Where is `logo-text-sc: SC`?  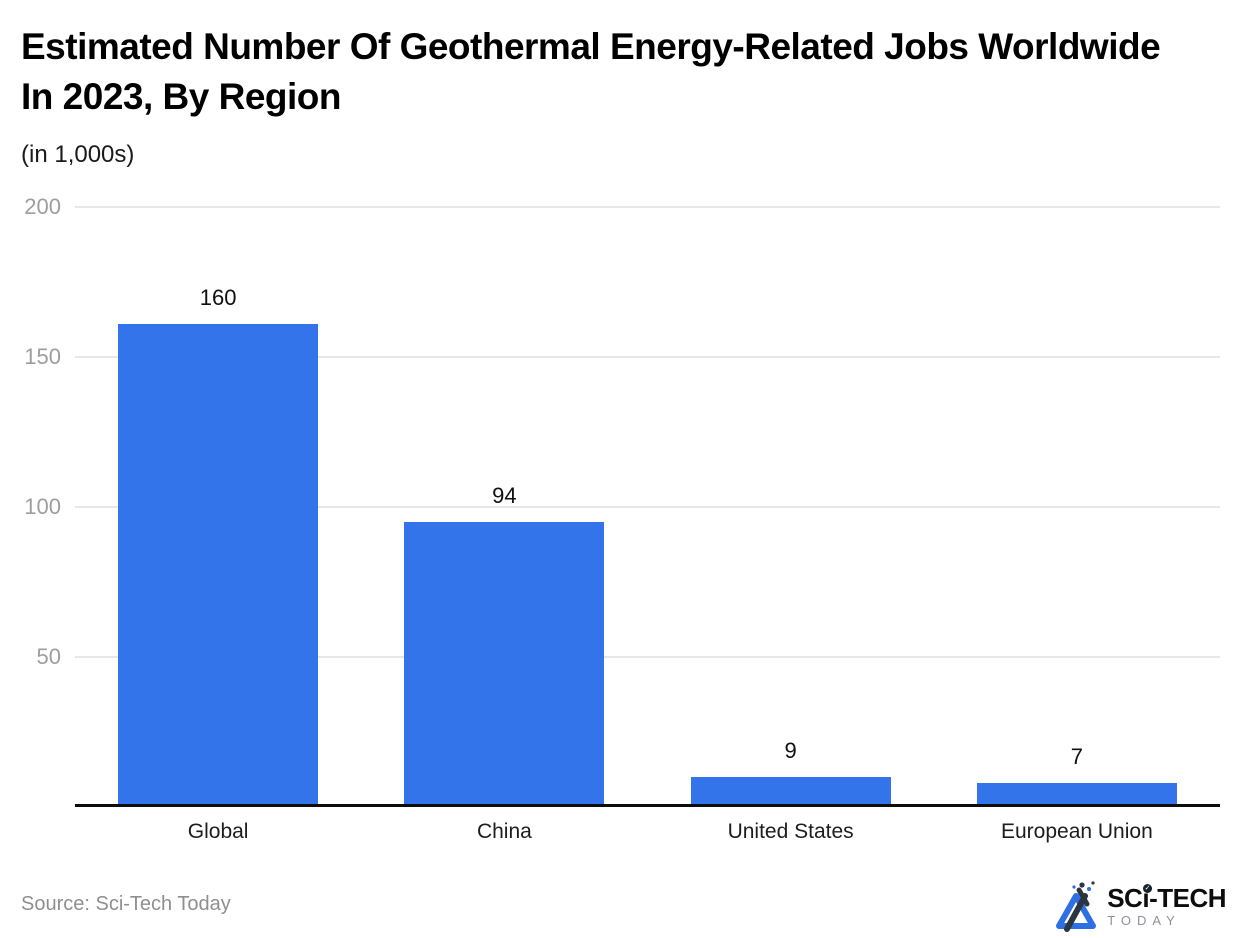
logo-text-sc: SC is located at coordinates (1125, 898).